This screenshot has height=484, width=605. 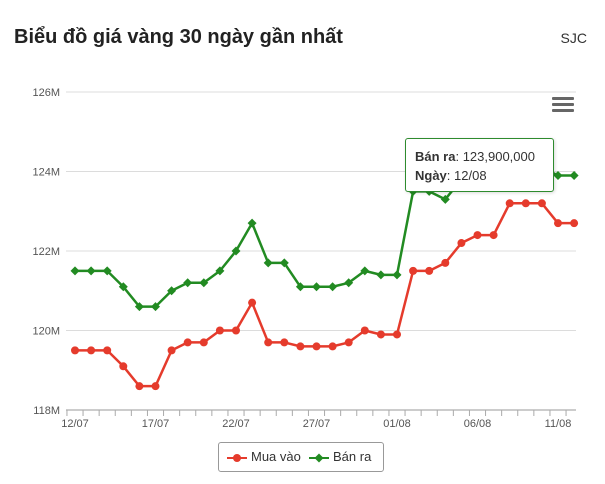 What do you see at coordinates (317, 424) in the screenshot?
I see `x-tick-label: 27/07` at bounding box center [317, 424].